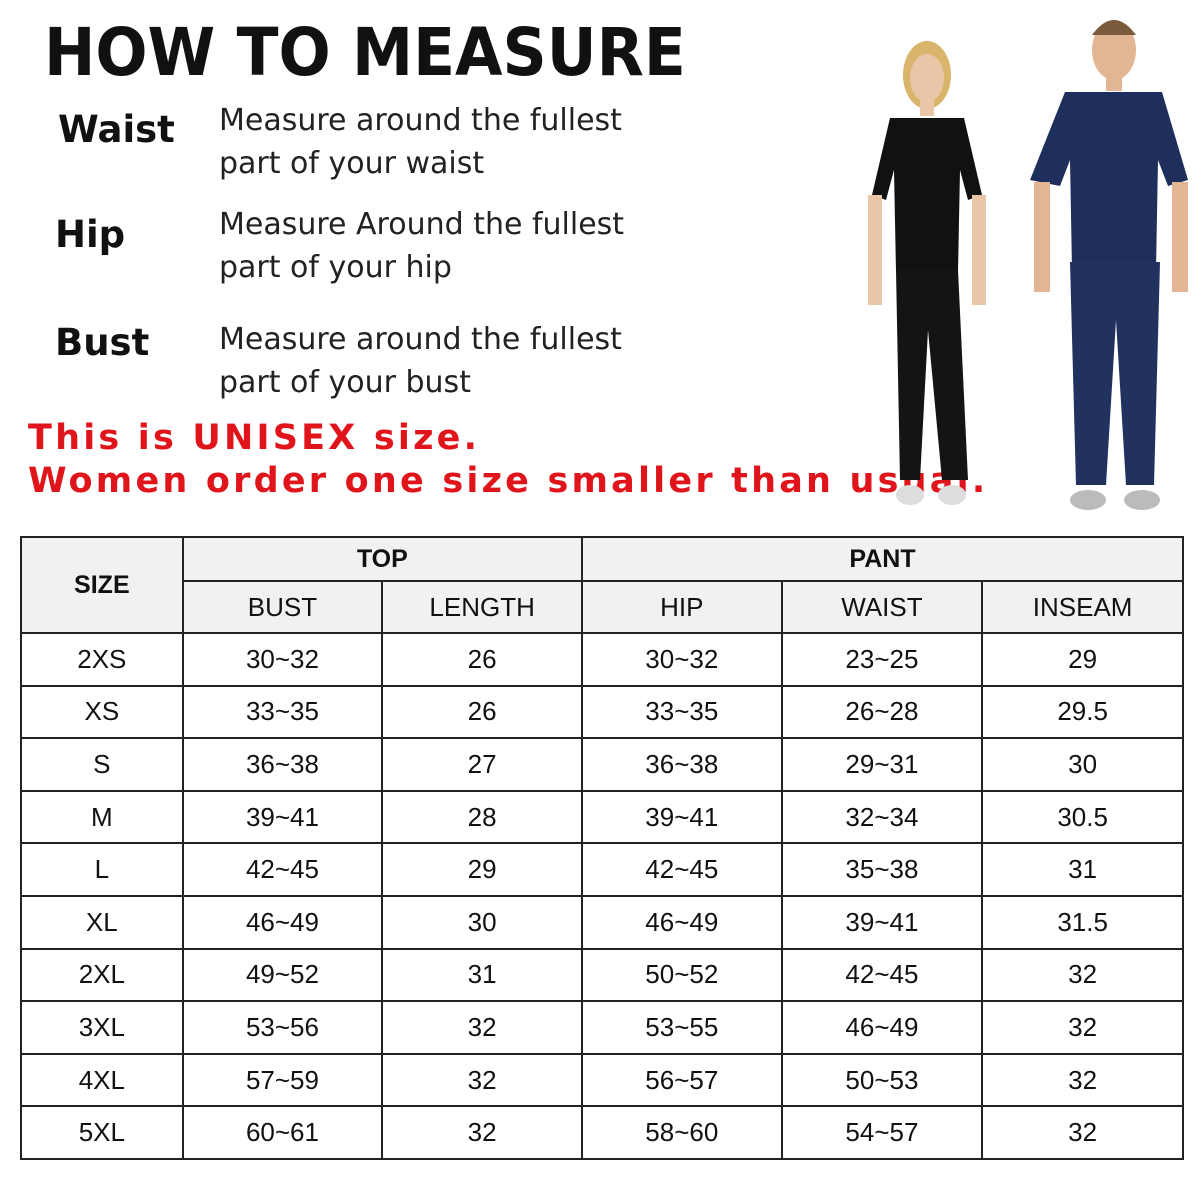 This screenshot has width=1200, height=1200. I want to click on table-cell: 53~56, so click(282, 1027).